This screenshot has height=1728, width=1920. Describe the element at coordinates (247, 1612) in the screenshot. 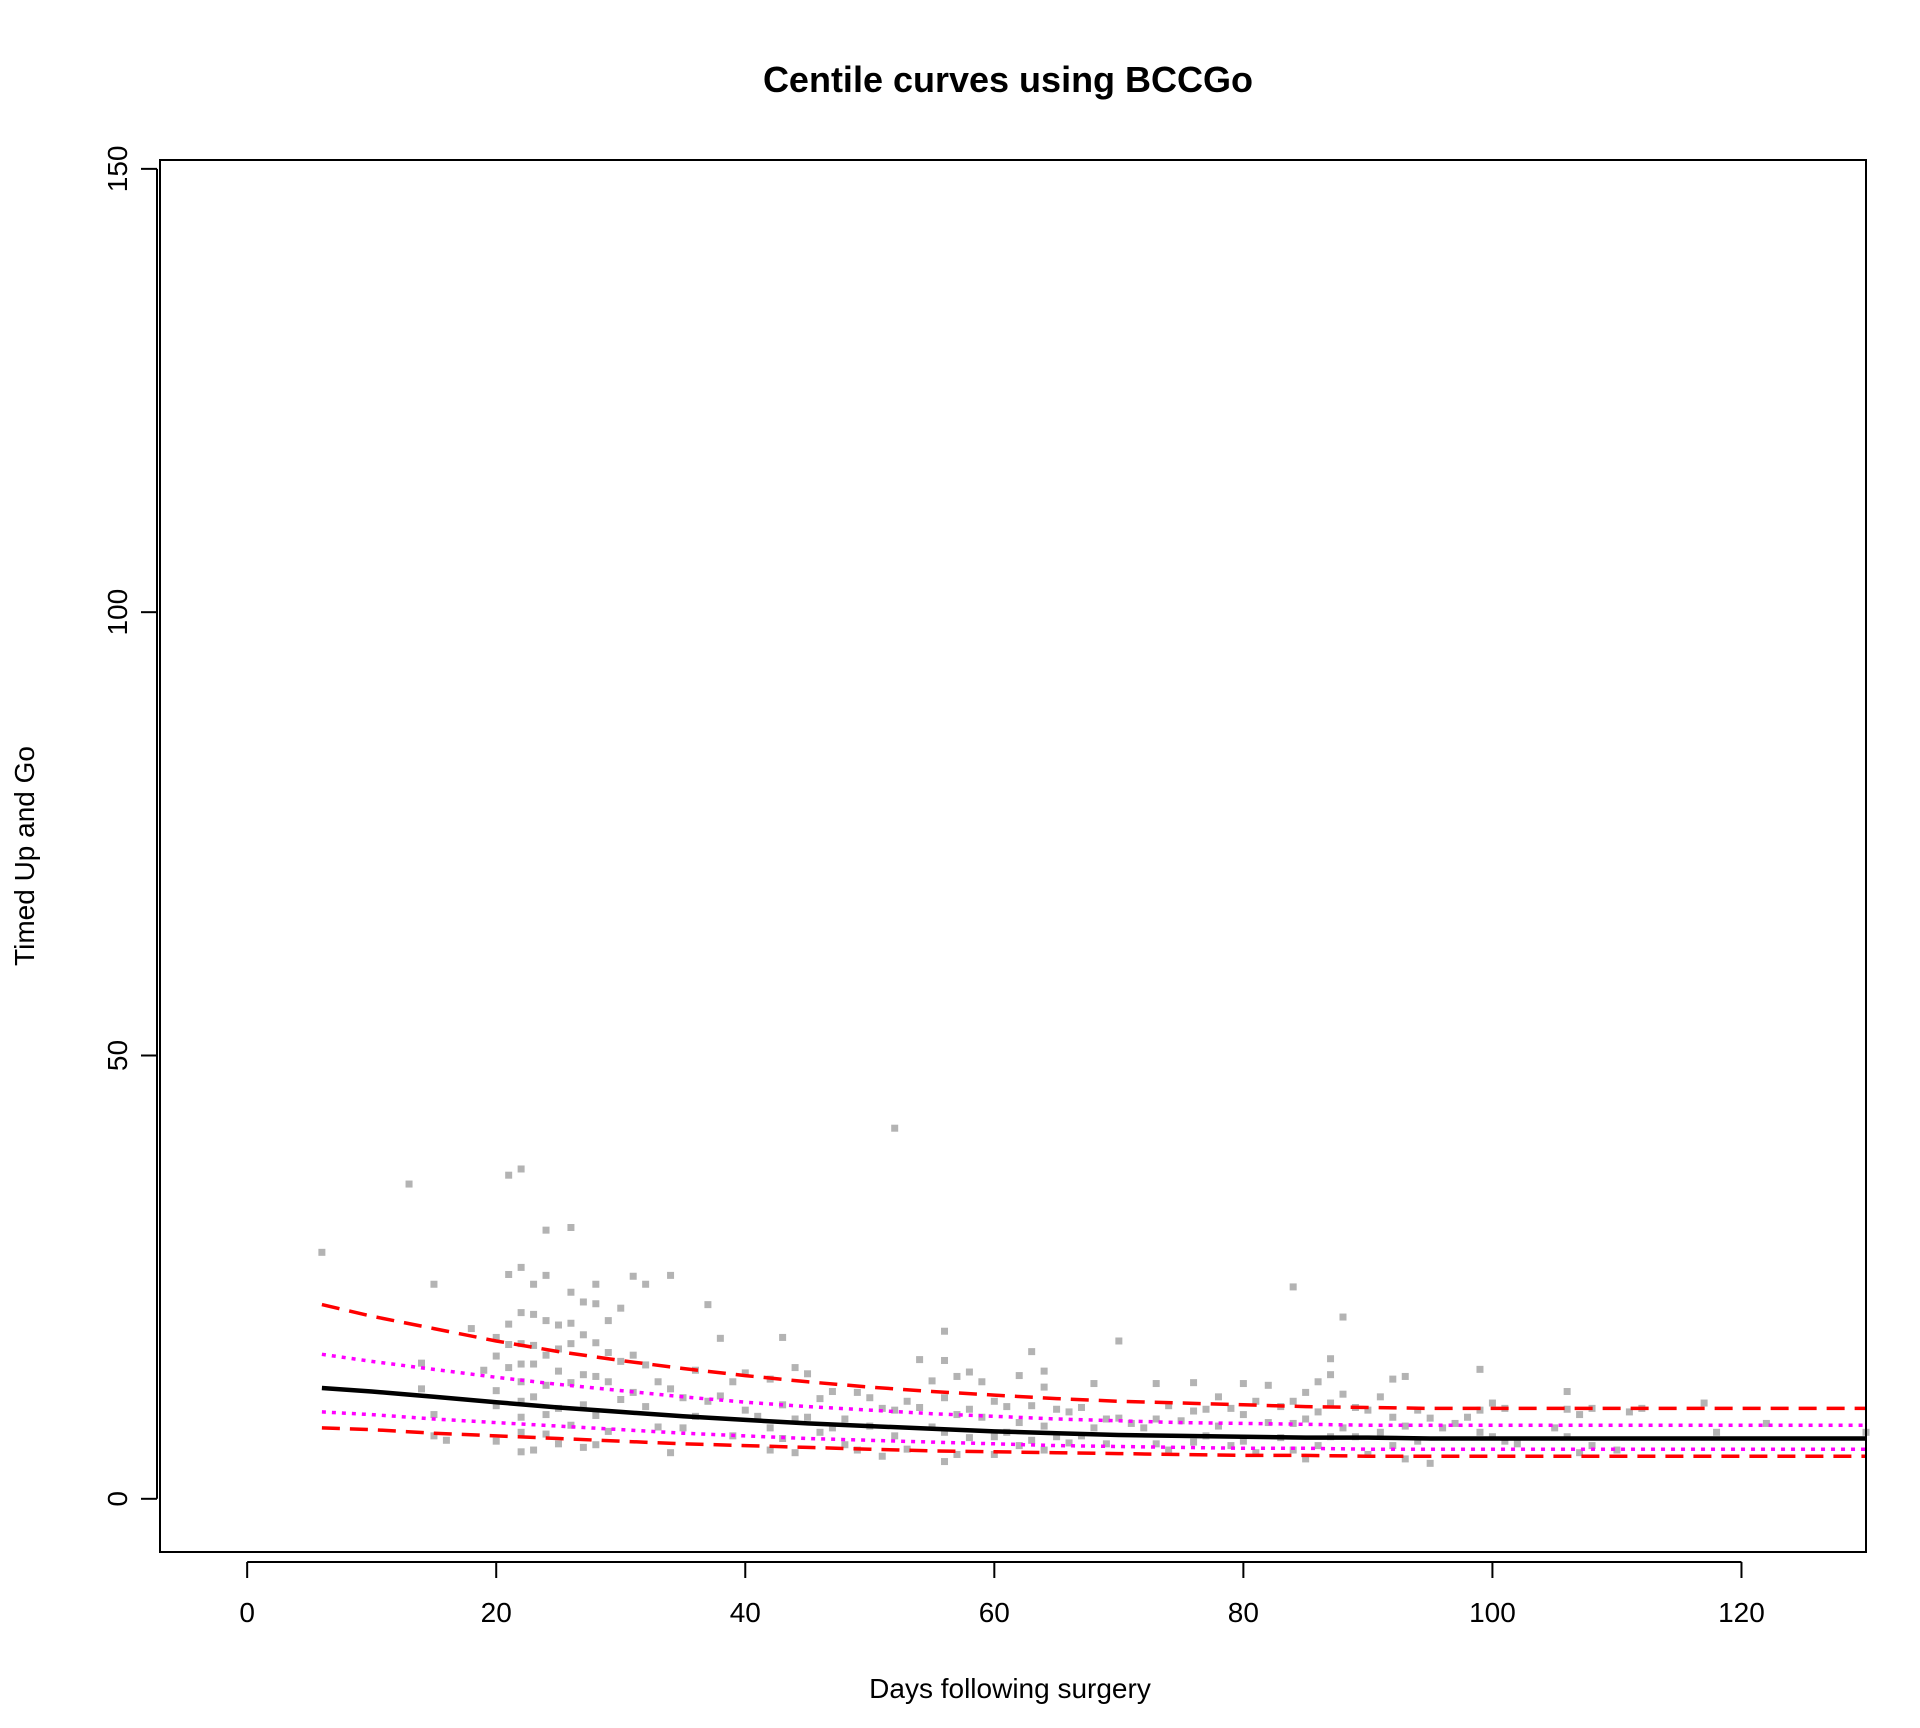

I see `x-tick-label: 0` at that location.